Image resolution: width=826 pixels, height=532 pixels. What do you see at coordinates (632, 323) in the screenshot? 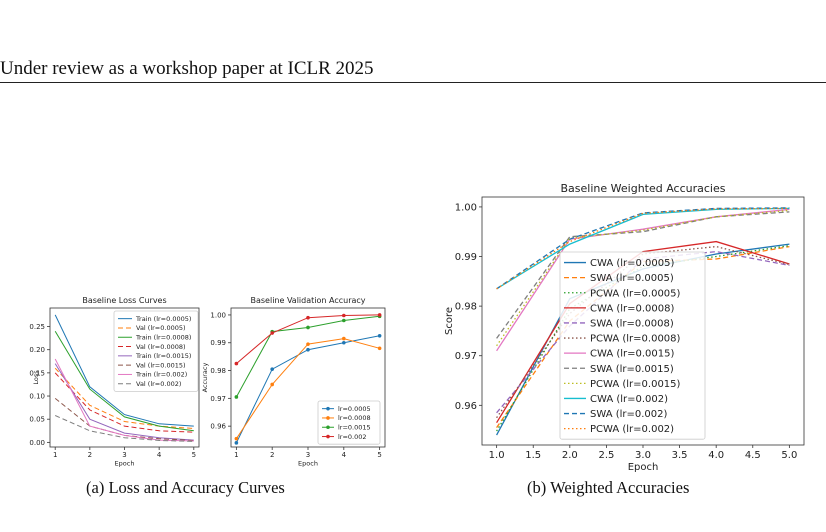
I see `legend-label: SWA (lr=0.0008)` at bounding box center [632, 323].